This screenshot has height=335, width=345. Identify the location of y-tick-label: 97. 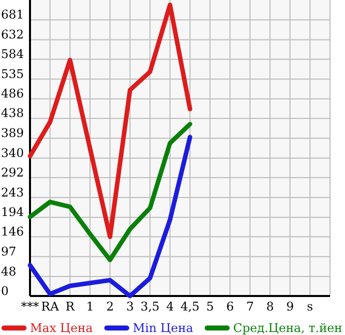
(8, 251).